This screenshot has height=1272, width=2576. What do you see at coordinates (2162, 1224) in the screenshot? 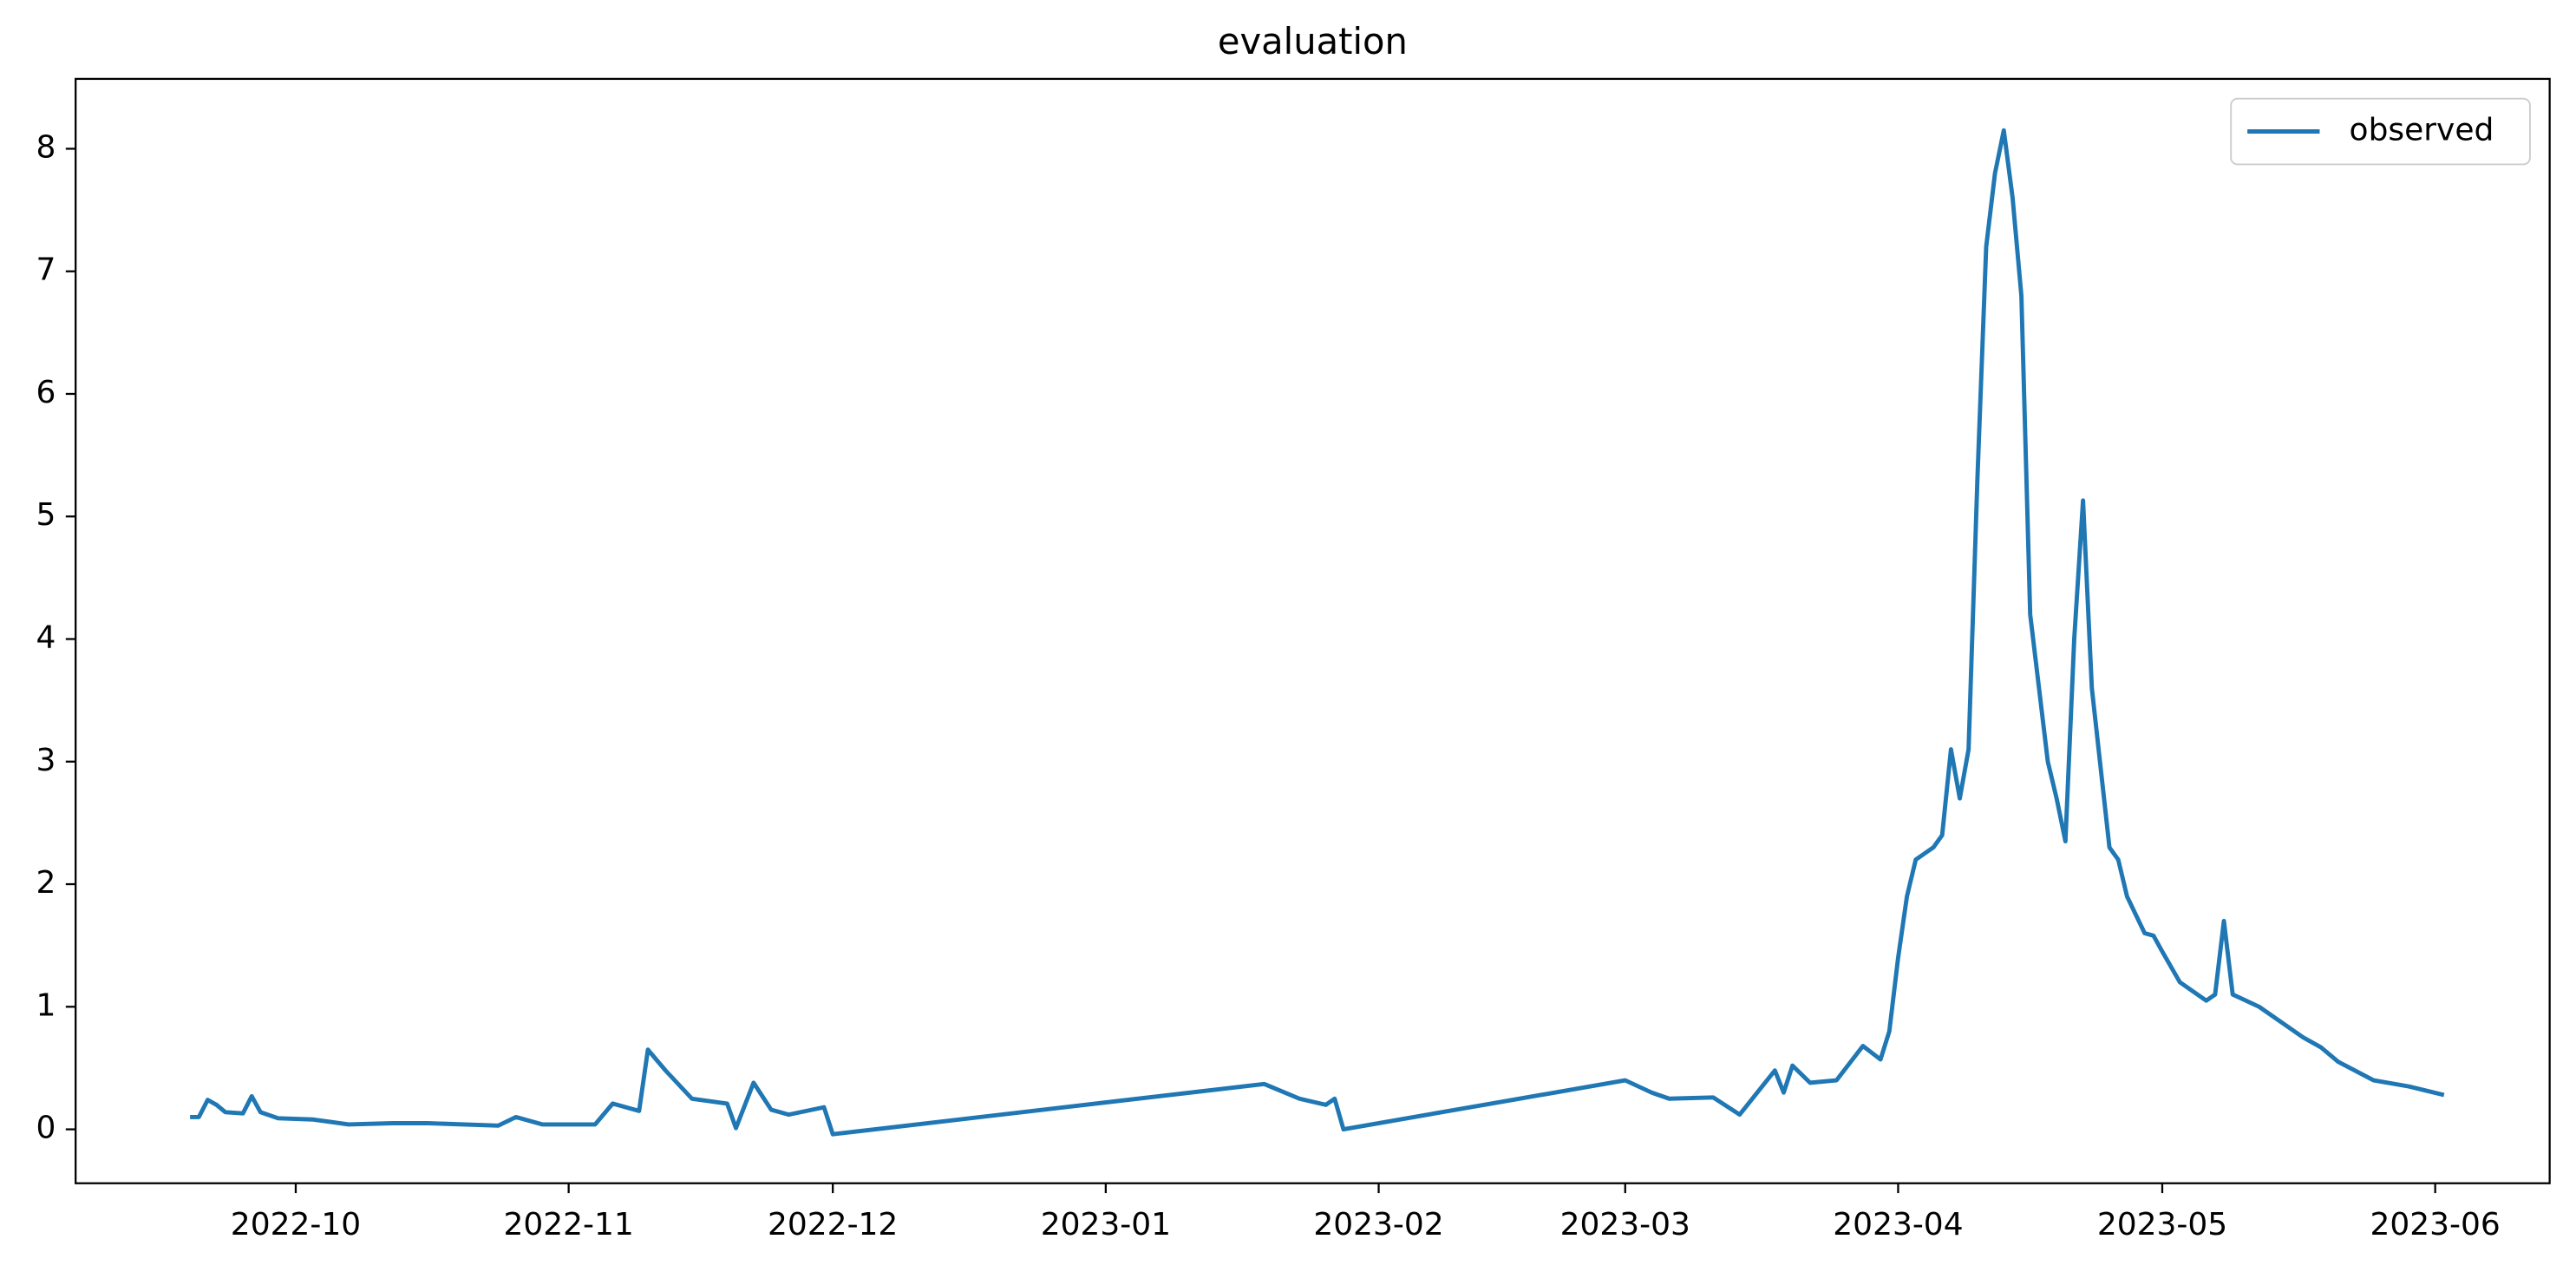
I see `x-tick-label: 2023-05` at bounding box center [2162, 1224].